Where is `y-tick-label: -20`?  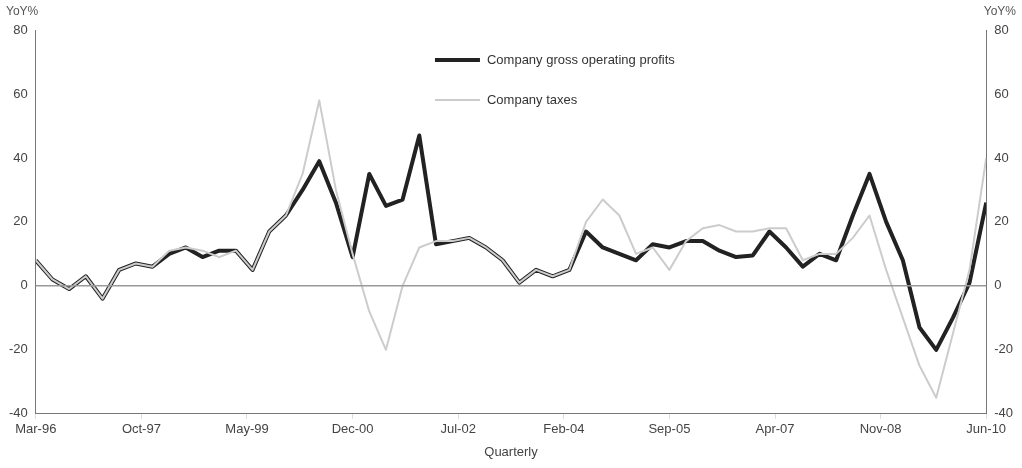
y-tick-label: -20 is located at coordinates (18, 349).